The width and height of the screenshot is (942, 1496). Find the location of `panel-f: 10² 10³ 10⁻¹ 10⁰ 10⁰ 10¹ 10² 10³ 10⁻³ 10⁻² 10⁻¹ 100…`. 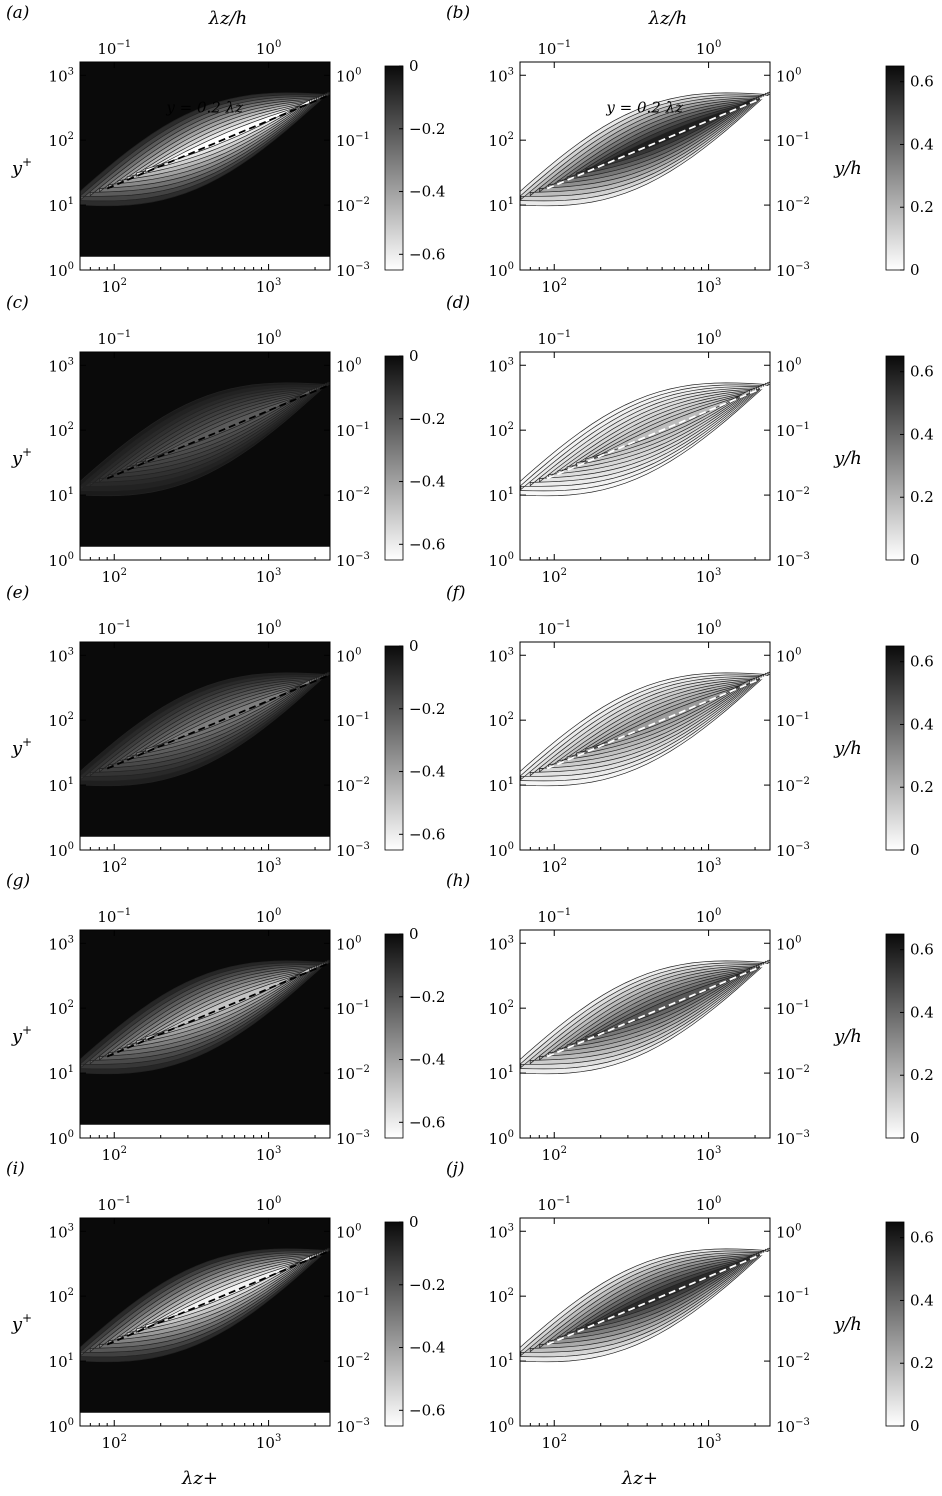

panel-f: 10² 10³ 10⁻¹ 10⁰ 10⁰ 10¹ 10² 10³ 10⁻³ 10⁻² 10⁻¹ 100… is located at coordinates (690, 729).